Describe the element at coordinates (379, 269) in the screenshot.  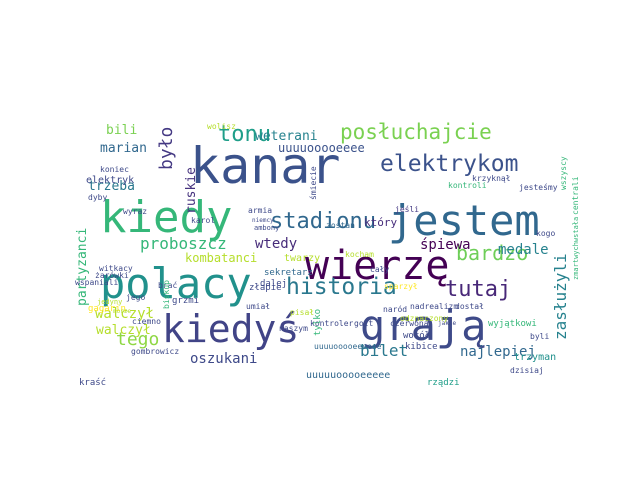
I see `cloud-word: cały` at that location.